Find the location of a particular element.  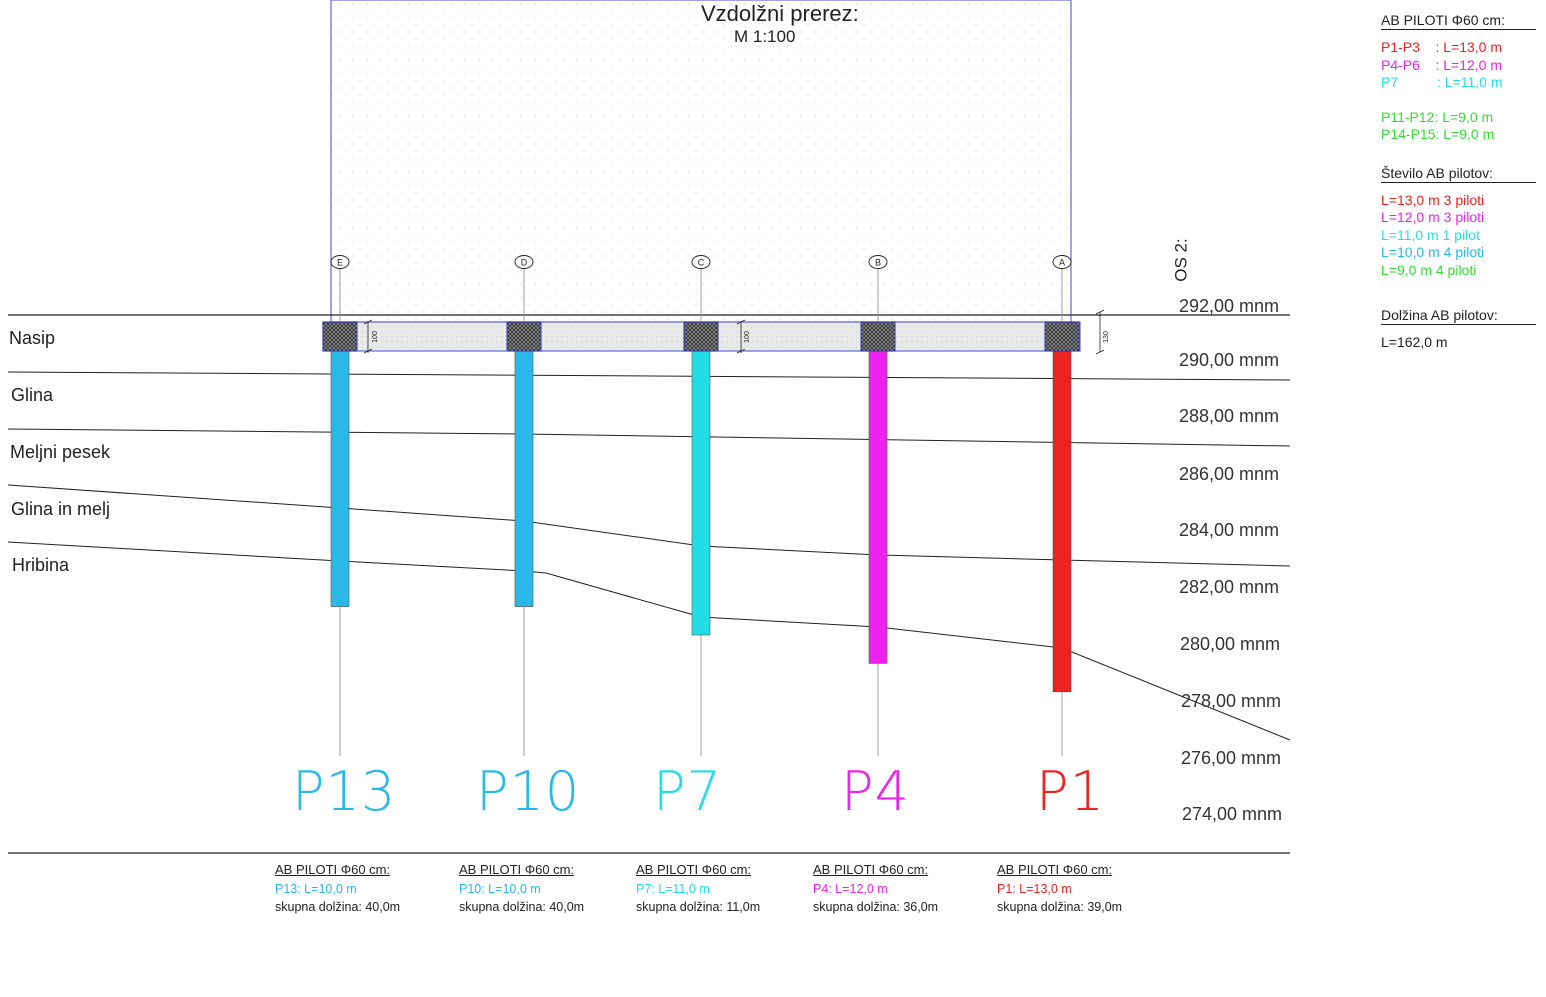

axis-marker-label: D is located at coordinates (524, 263).